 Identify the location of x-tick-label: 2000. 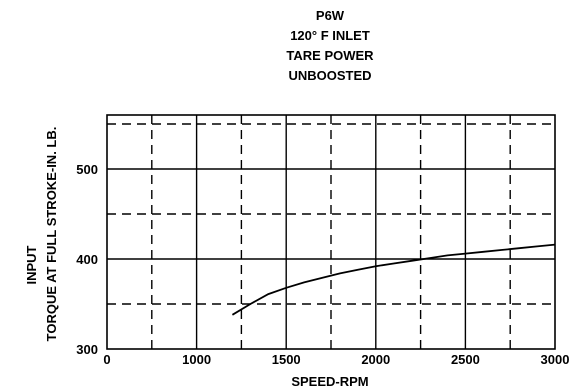
(375, 359).